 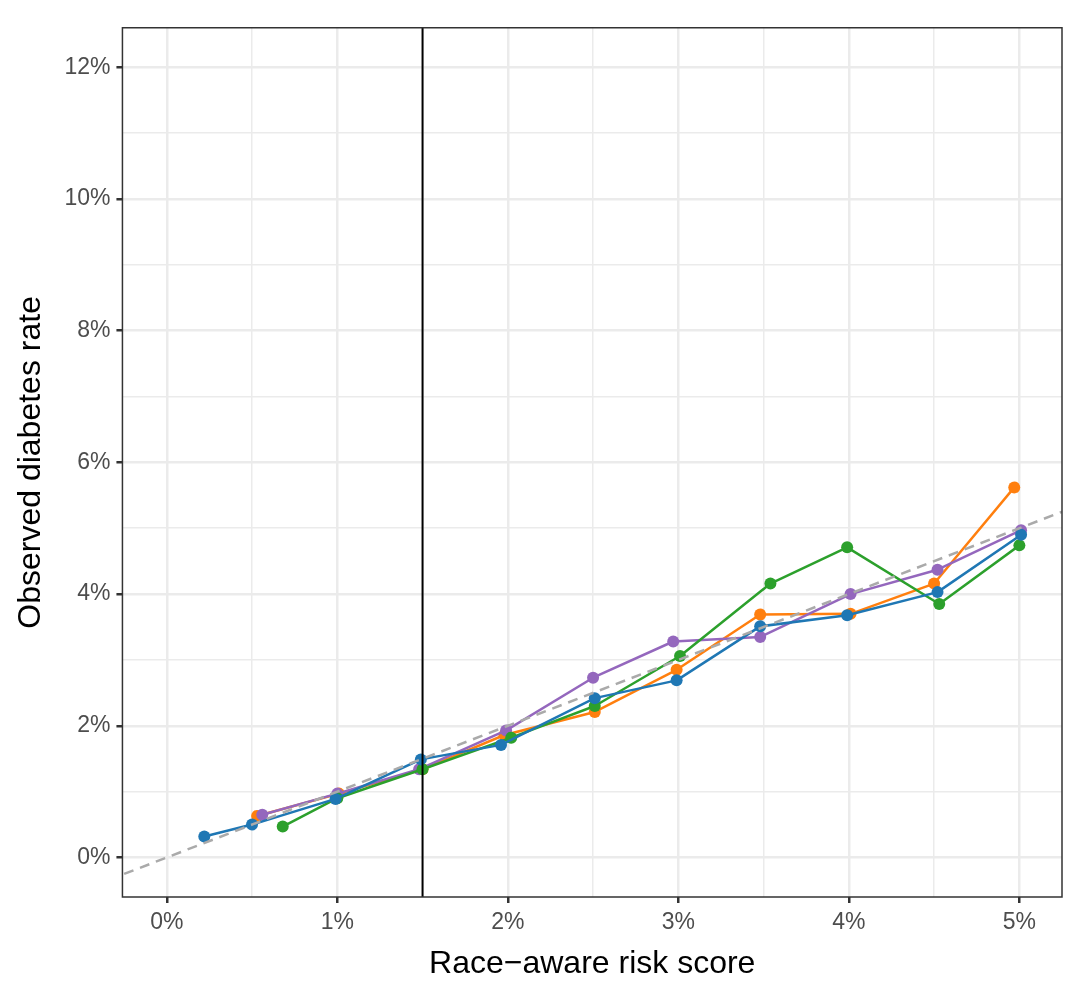 What do you see at coordinates (94, 592) in the screenshot?
I see `y-tick-label: 4%` at bounding box center [94, 592].